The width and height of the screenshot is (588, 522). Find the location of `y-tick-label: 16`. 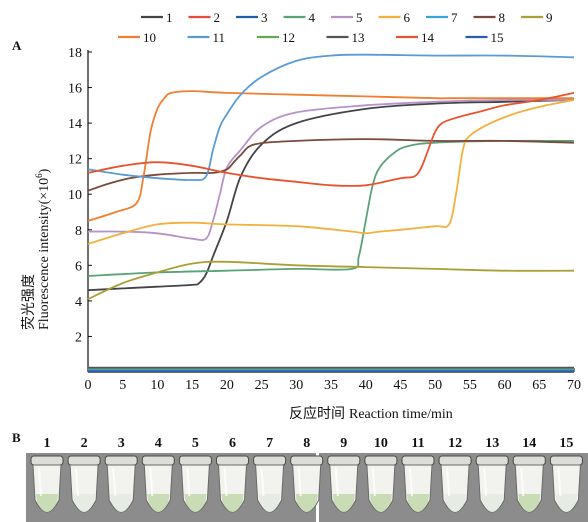

y-tick-label: 16 is located at coordinates (75, 89).